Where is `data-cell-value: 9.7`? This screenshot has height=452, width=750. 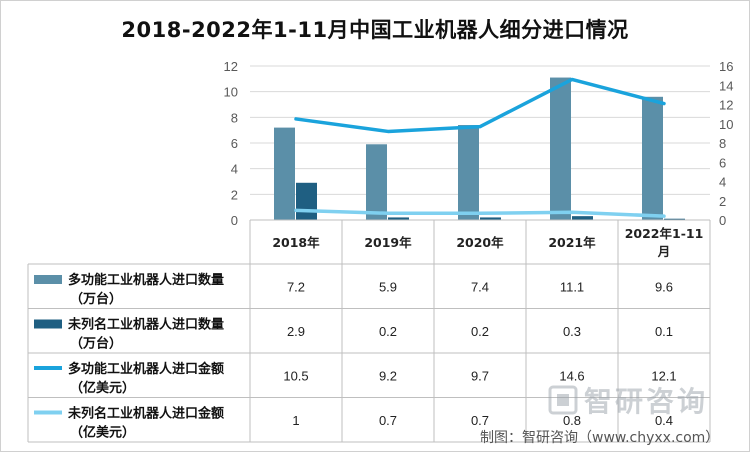
data-cell-value: 9.7 is located at coordinates (480, 375).